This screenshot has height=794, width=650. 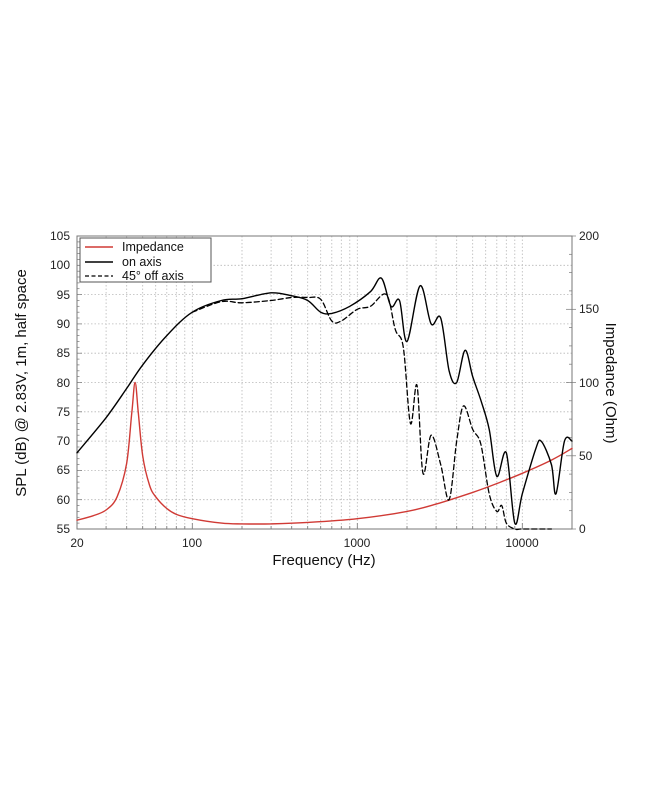 I want to click on y-tick: 90, so click(x=64, y=324).